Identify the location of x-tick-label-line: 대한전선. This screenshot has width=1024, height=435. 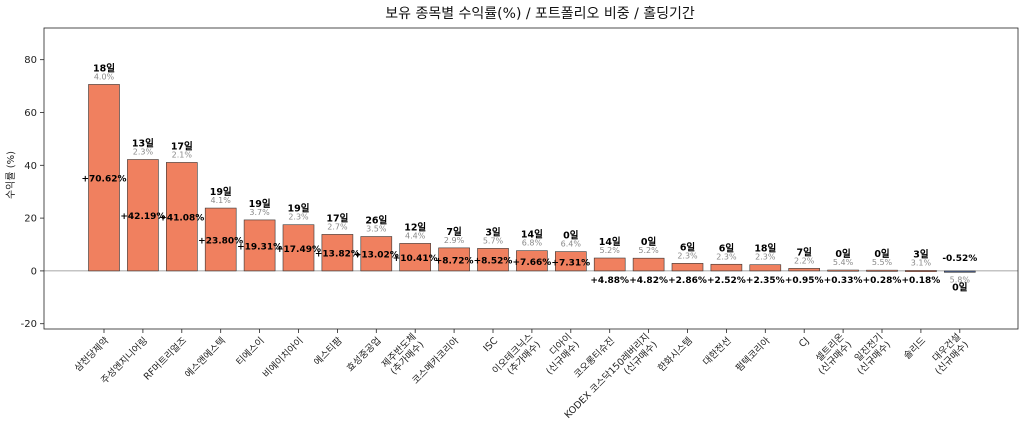
(717, 351).